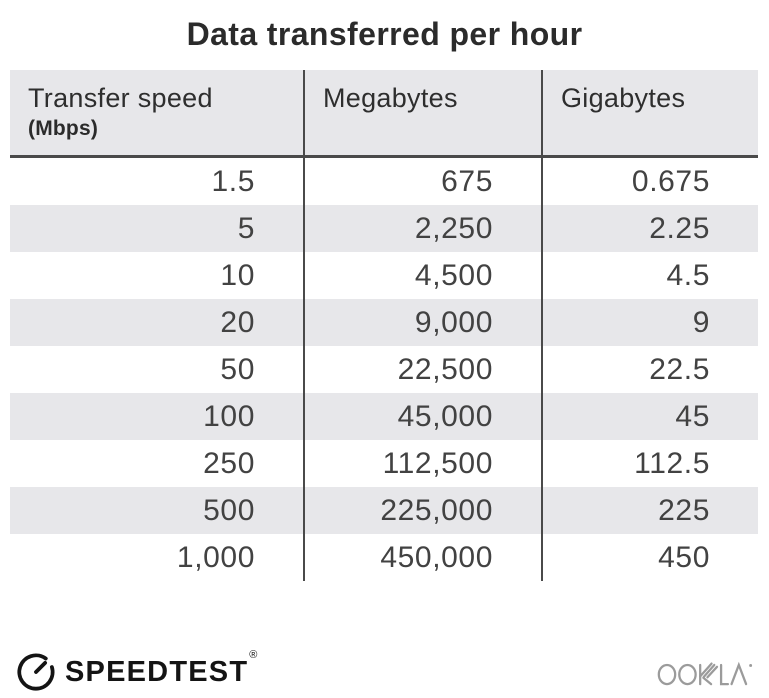 Image resolution: width=769 pixels, height=698 pixels. I want to click on table-row: 1.5 675 0.675, so click(384, 181).